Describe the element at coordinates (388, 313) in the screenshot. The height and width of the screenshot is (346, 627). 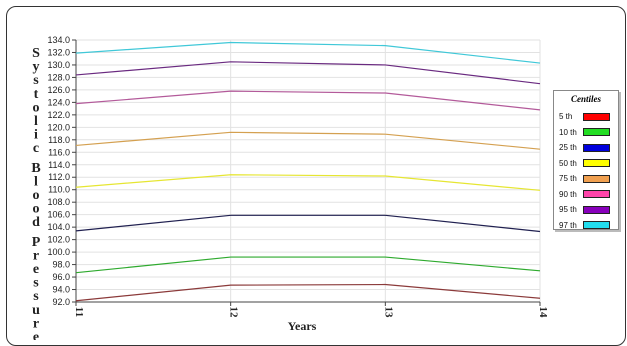
I see `x-tick-label: 13` at that location.